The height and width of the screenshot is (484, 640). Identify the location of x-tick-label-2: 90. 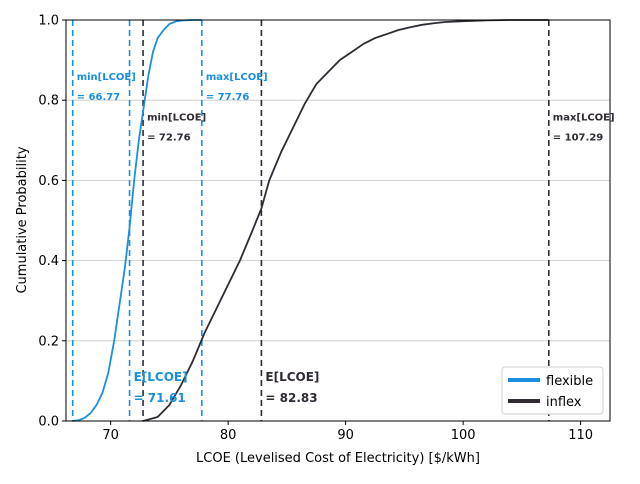
(345, 435).